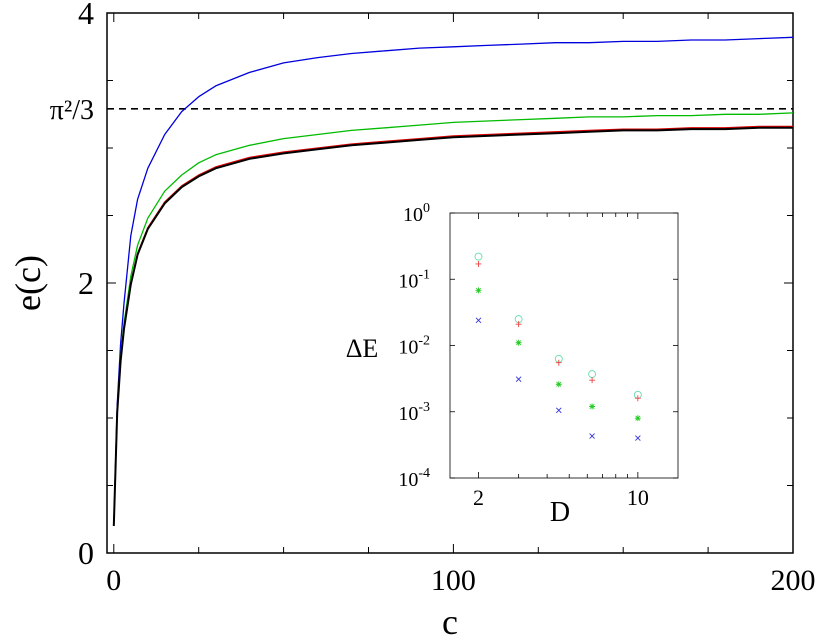 The image size is (830, 639). I want to click on inset-x-tick-label: 10, so click(638, 497).